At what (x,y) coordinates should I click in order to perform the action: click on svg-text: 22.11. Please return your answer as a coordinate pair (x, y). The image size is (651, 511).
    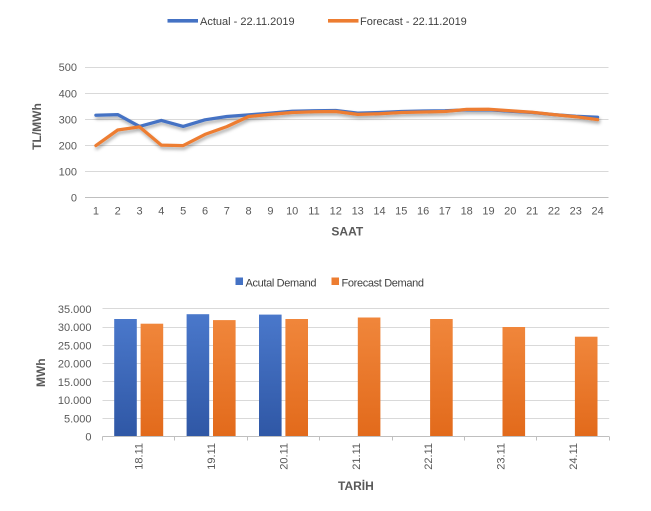
    Looking at the image, I should click on (429, 456).